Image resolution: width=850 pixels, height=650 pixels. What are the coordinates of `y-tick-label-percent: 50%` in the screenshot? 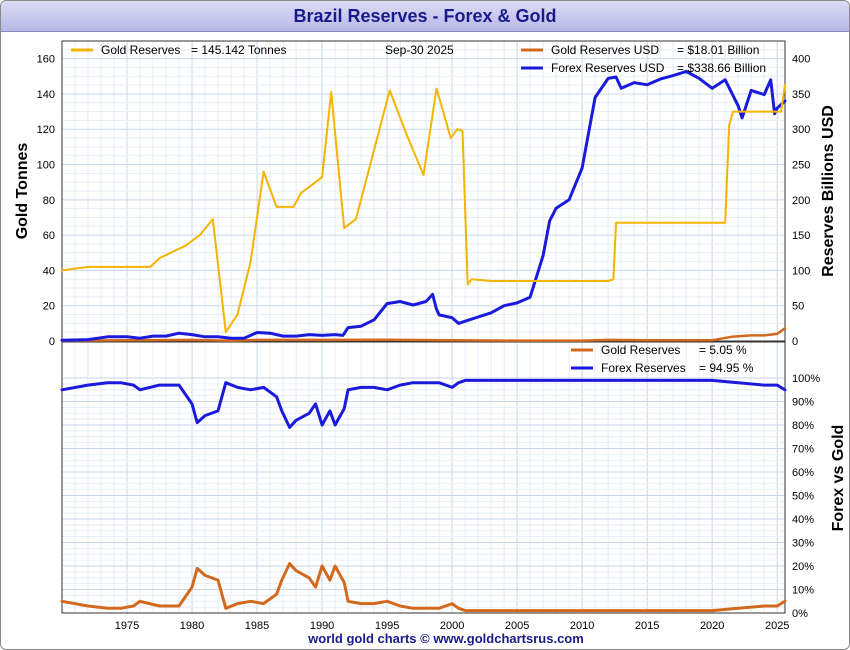 It's located at (803, 497).